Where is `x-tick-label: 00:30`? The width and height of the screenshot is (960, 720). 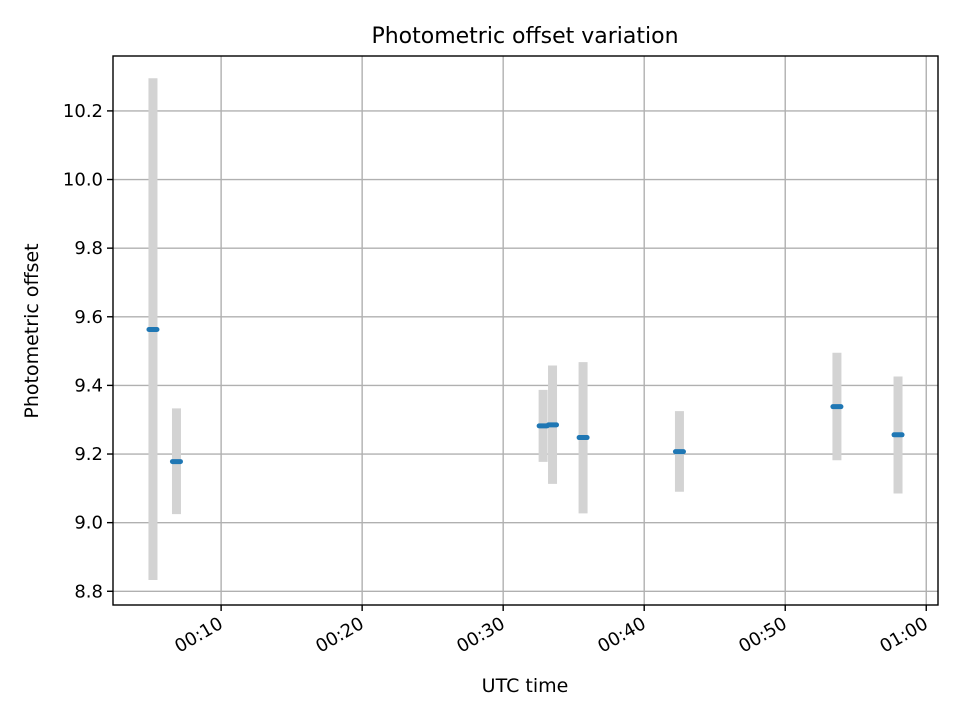 x-tick-label: 00:30 is located at coordinates (480, 635).